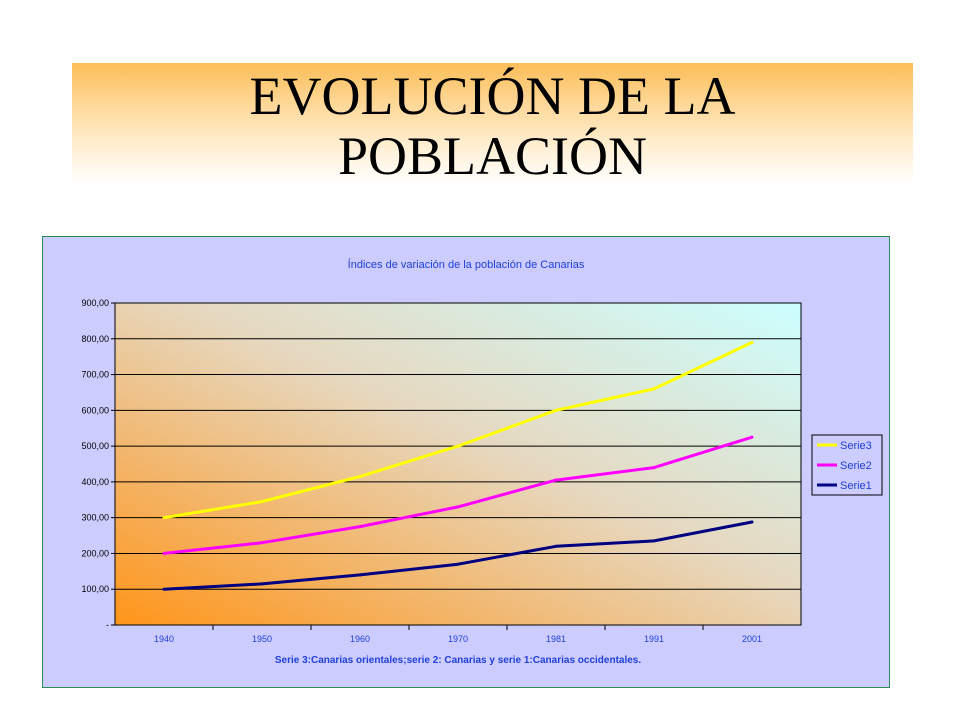  I want to click on x-tick-label: 1960, so click(360, 639).